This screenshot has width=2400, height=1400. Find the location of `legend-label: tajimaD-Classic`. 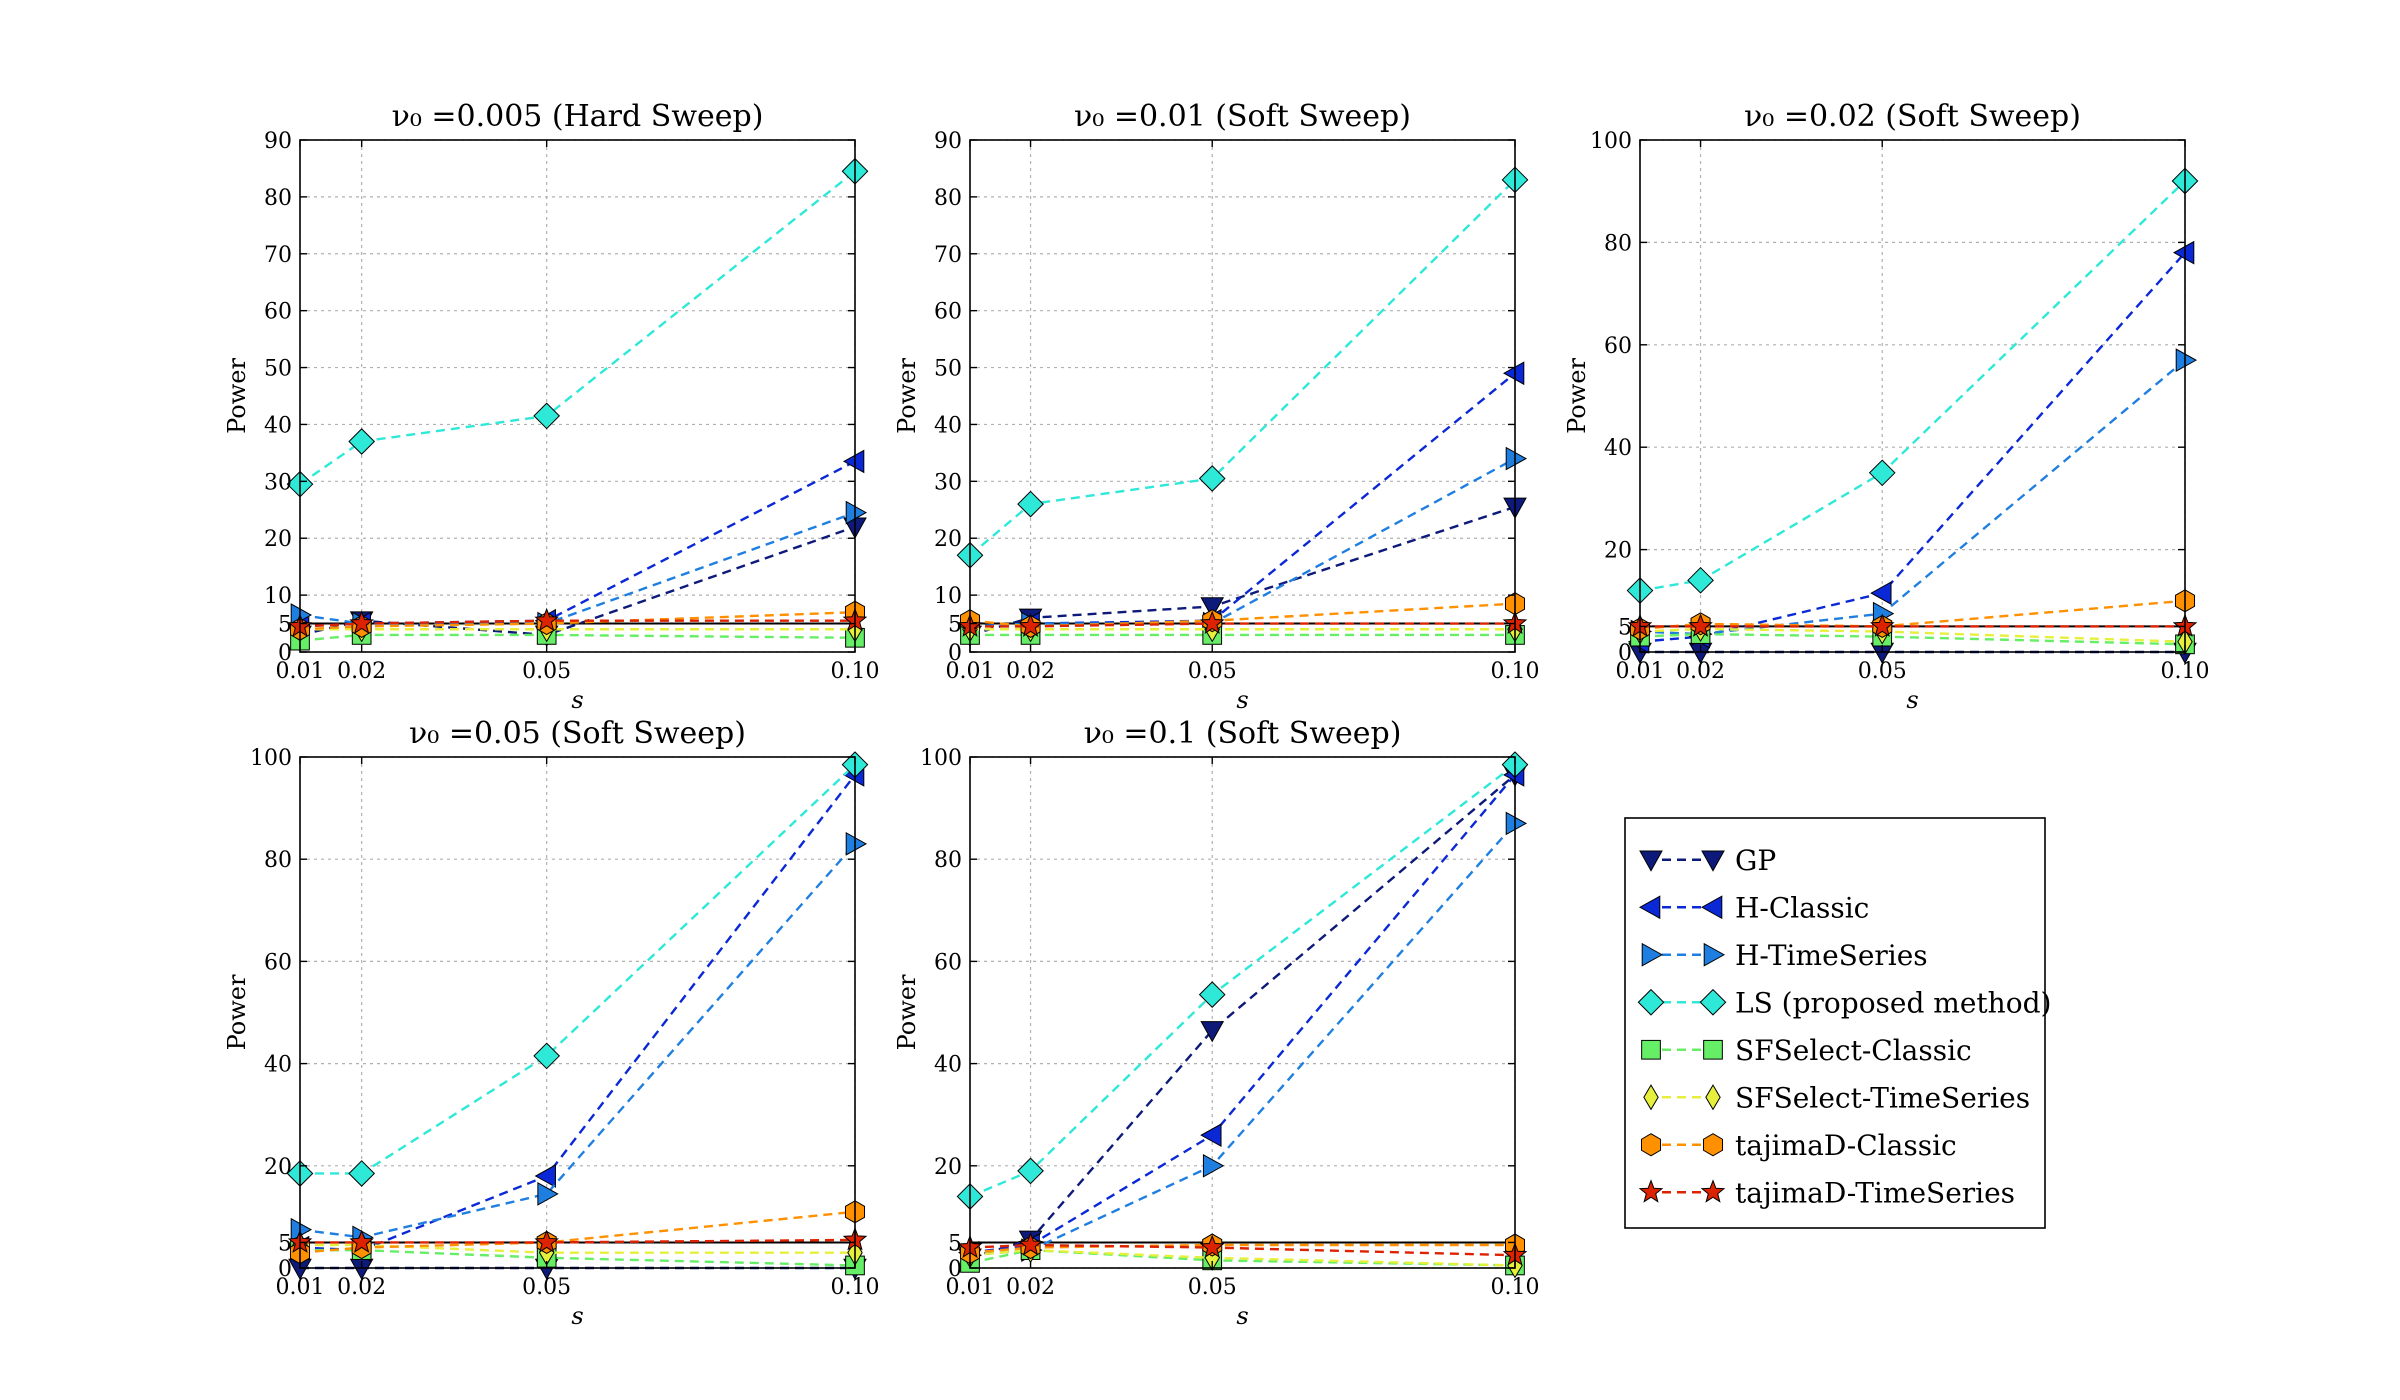

legend-label: tajimaD-Classic is located at coordinates (1846, 1145).